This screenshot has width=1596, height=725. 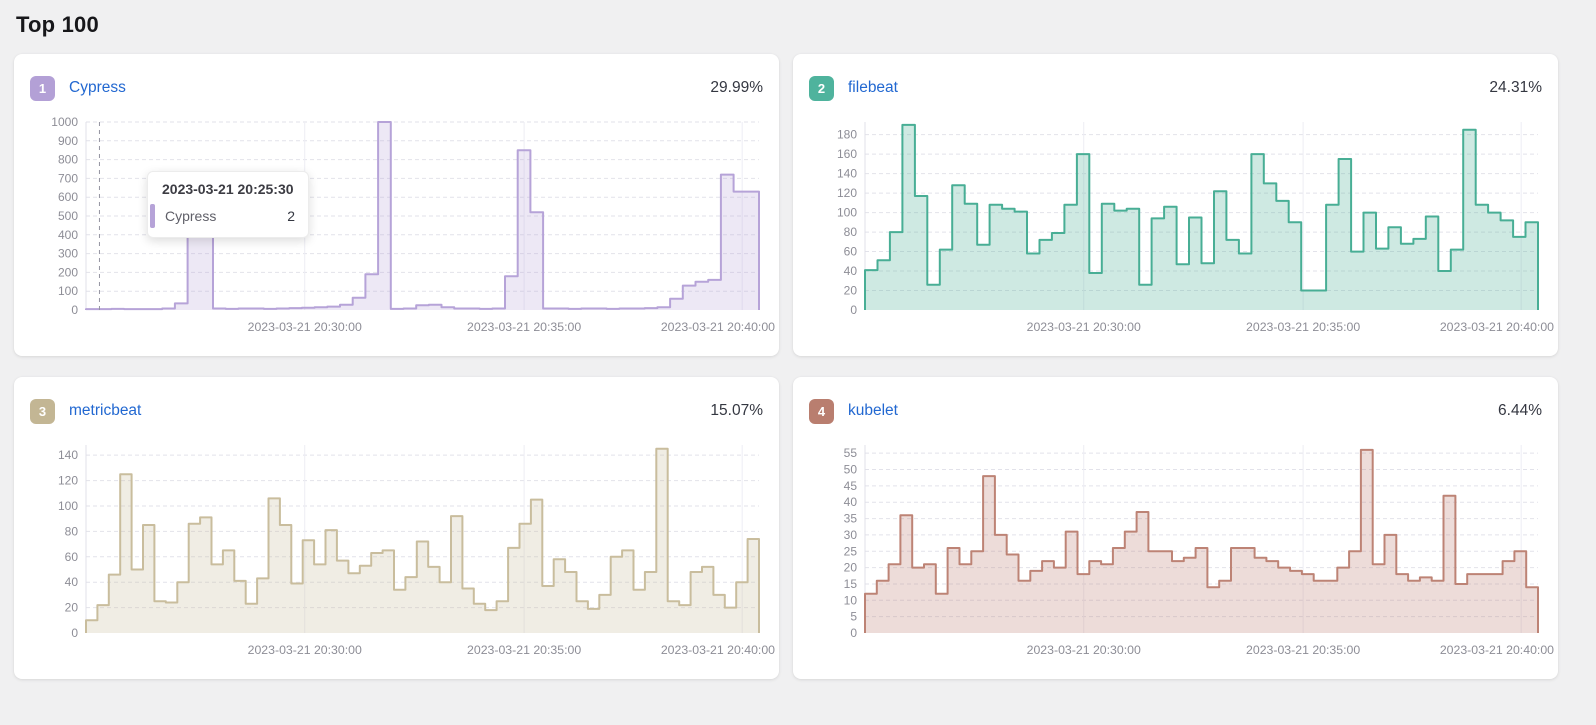 I want to click on svg-text: 30, so click(x=851, y=535).